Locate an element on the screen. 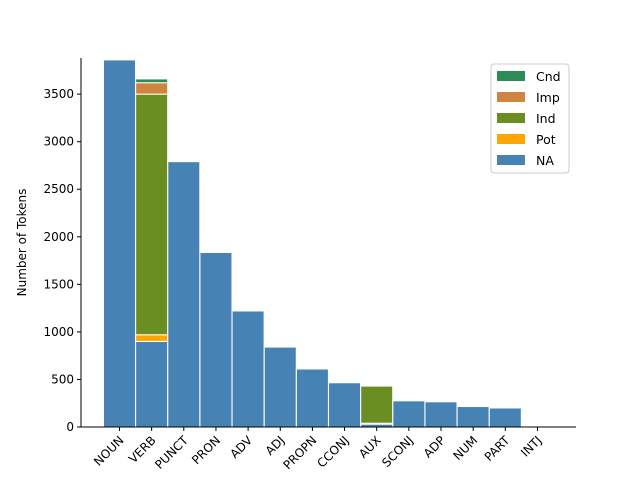  x-tick-label-cconj: CCONJ is located at coordinates (332, 451).